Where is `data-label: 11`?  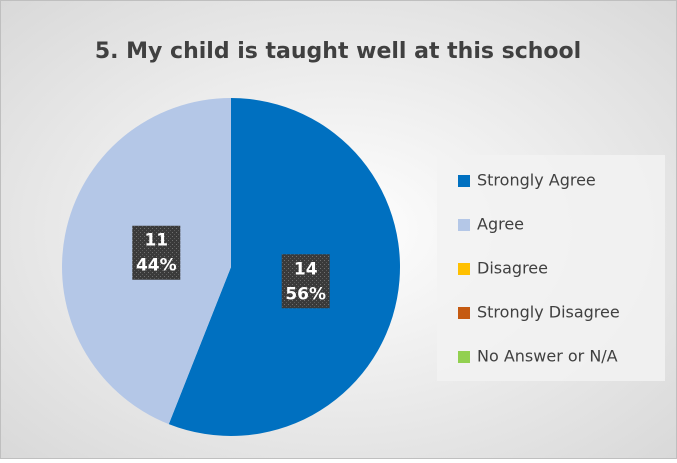 data-label: 11 is located at coordinates (156, 241).